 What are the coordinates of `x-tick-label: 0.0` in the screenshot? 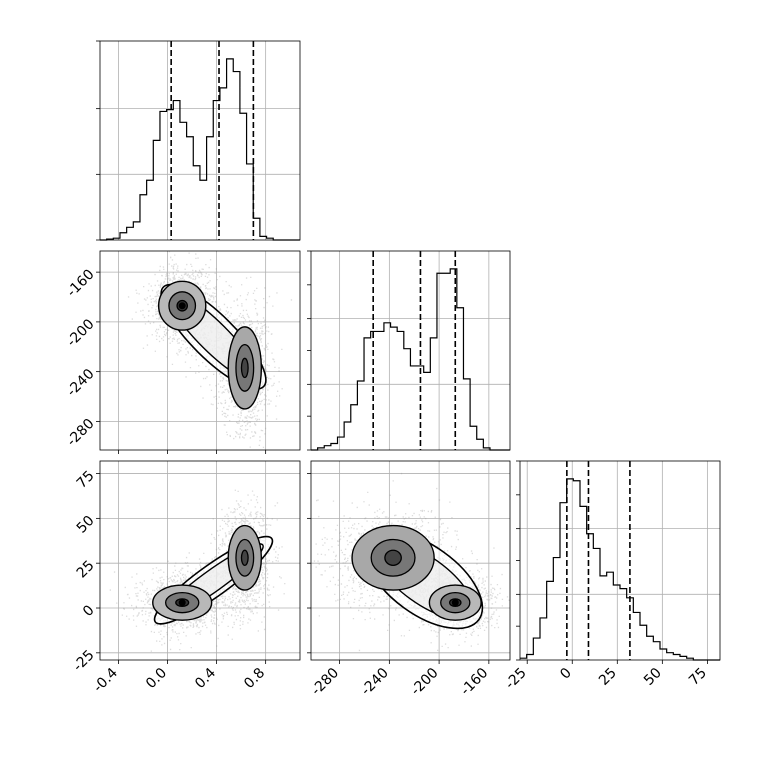 It's located at (156, 678).